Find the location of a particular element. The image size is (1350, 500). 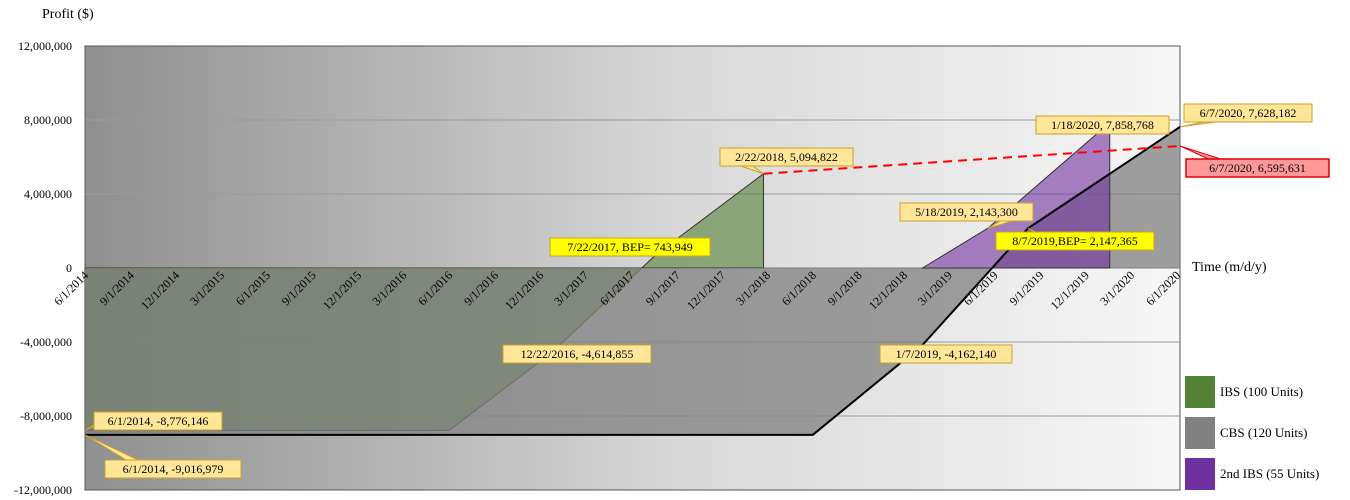

callout: 8/7/2019,BEP= 2,147,365 is located at coordinates (1075, 239).